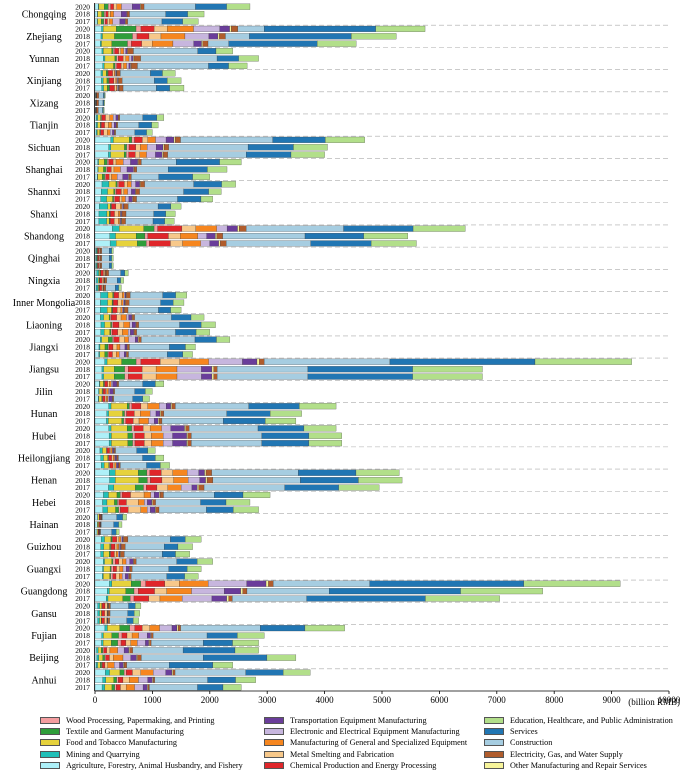 The height and width of the screenshot is (775, 685). Describe the element at coordinates (82, 236) in the screenshot. I see `year-label: 2018` at that location.